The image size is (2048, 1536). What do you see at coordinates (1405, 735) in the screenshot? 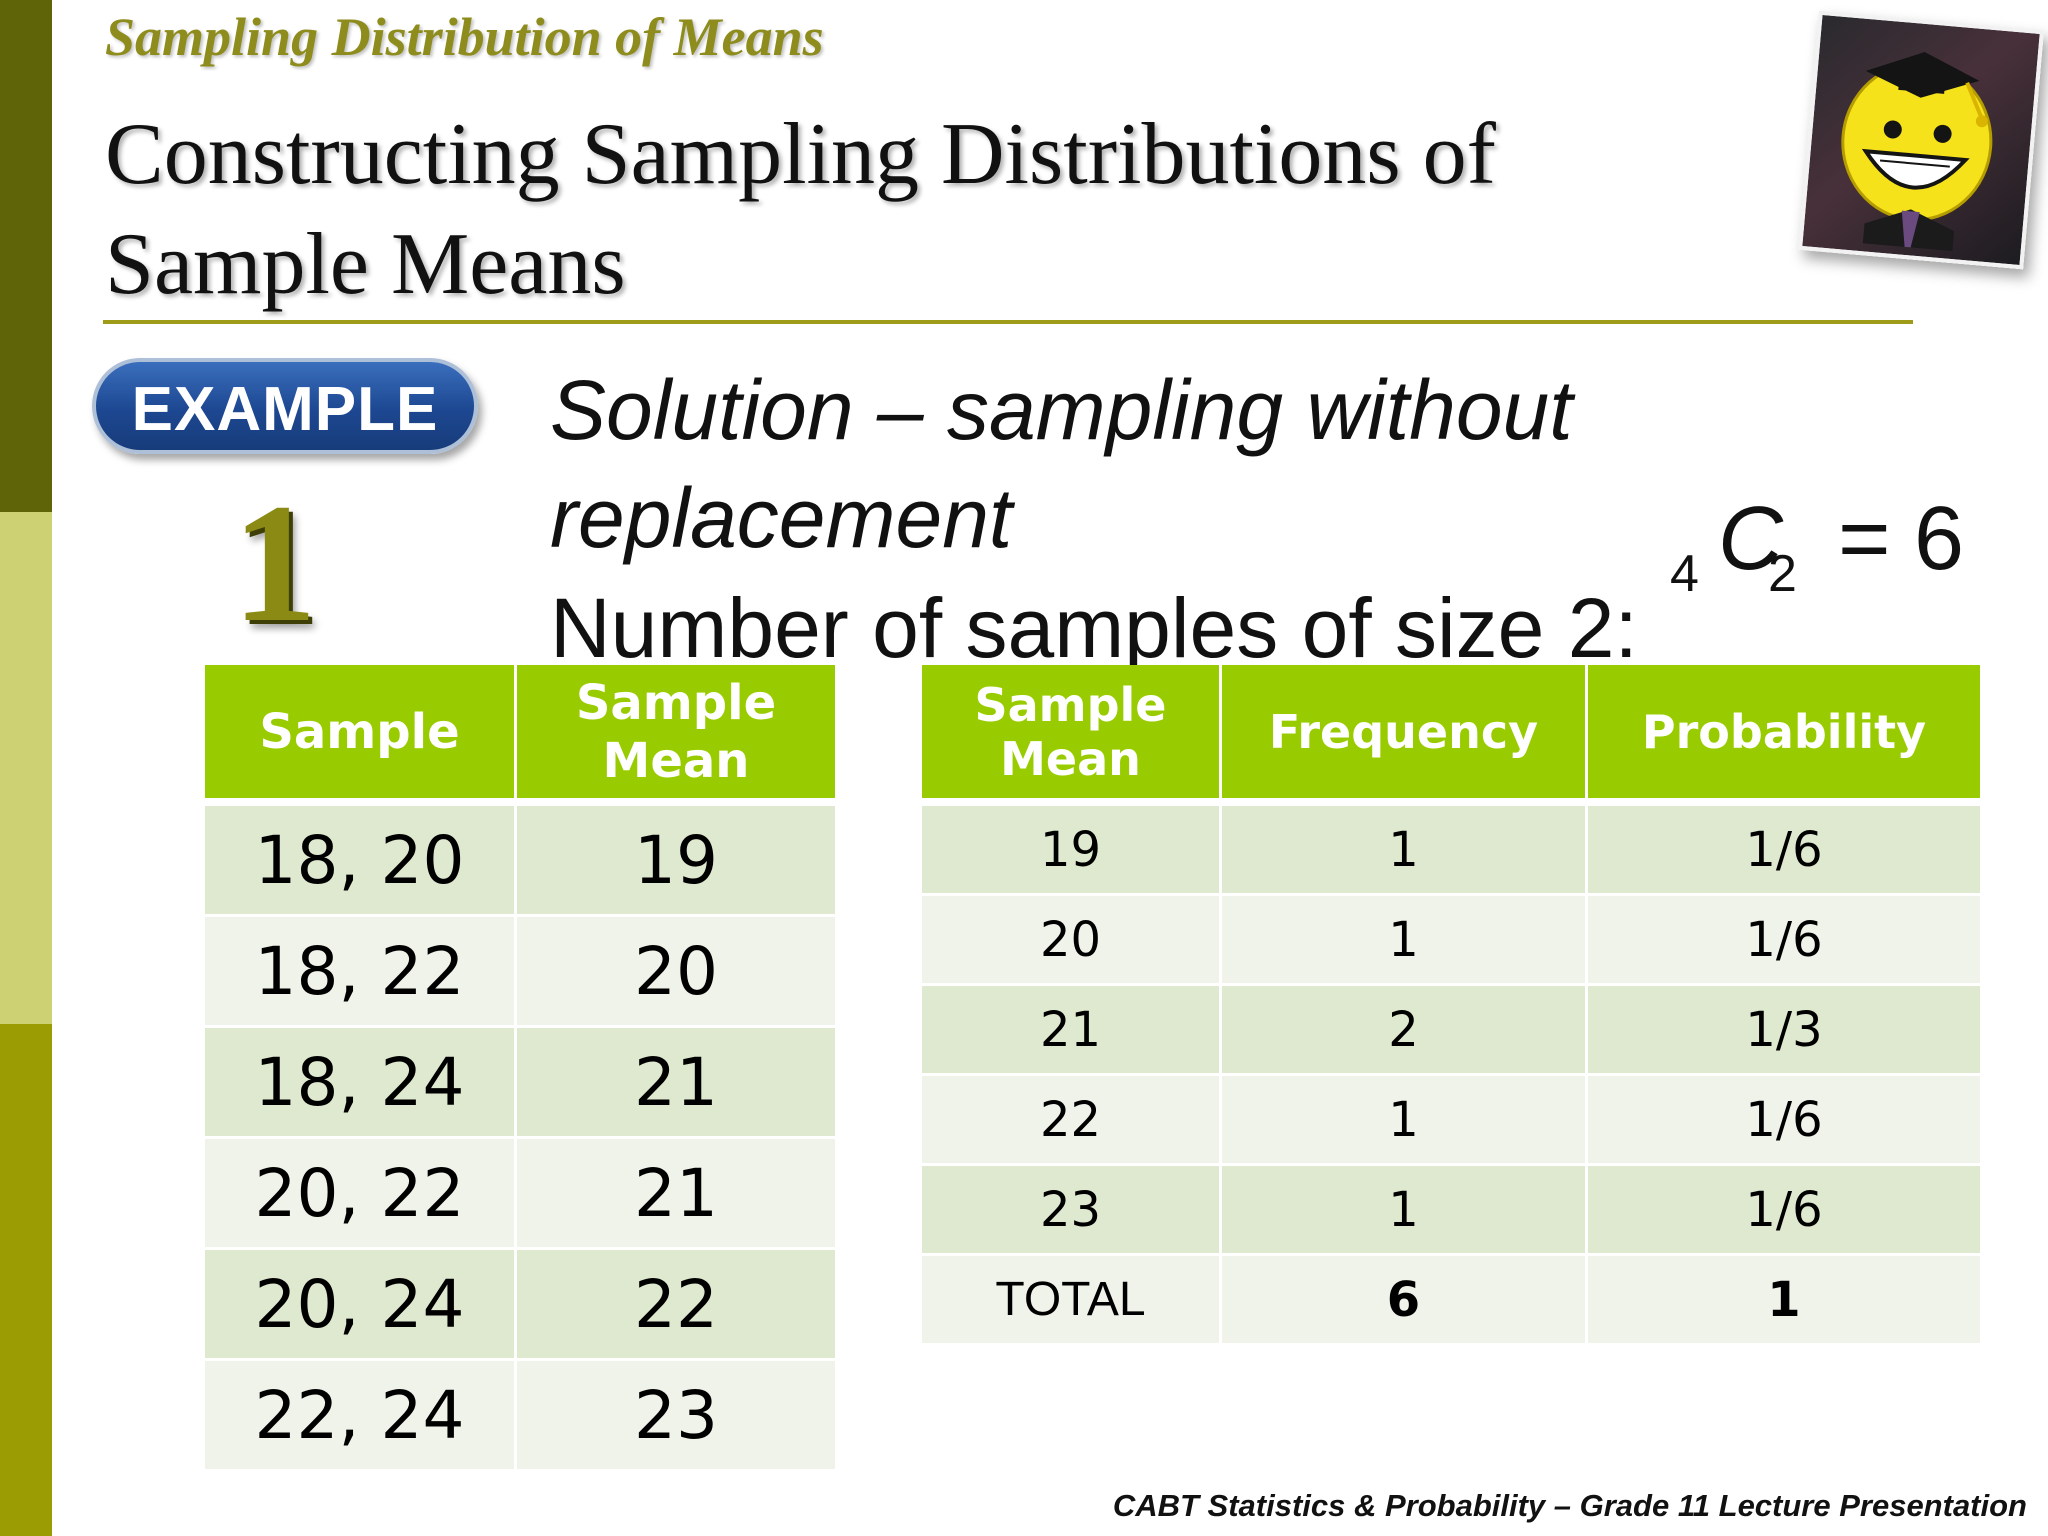
I see `column-header: Frequency` at bounding box center [1405, 735].